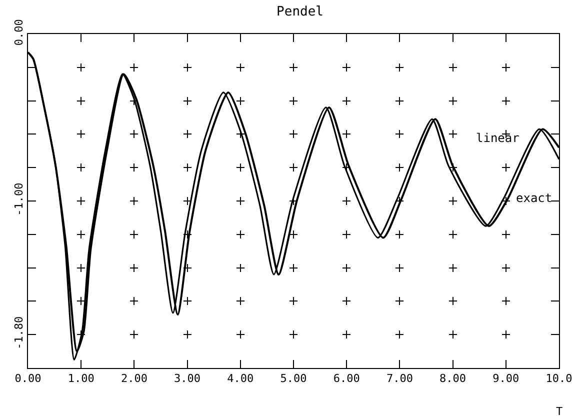  What do you see at coordinates (559, 379) in the screenshot?
I see `x-tick-label: 10.0` at bounding box center [559, 379].